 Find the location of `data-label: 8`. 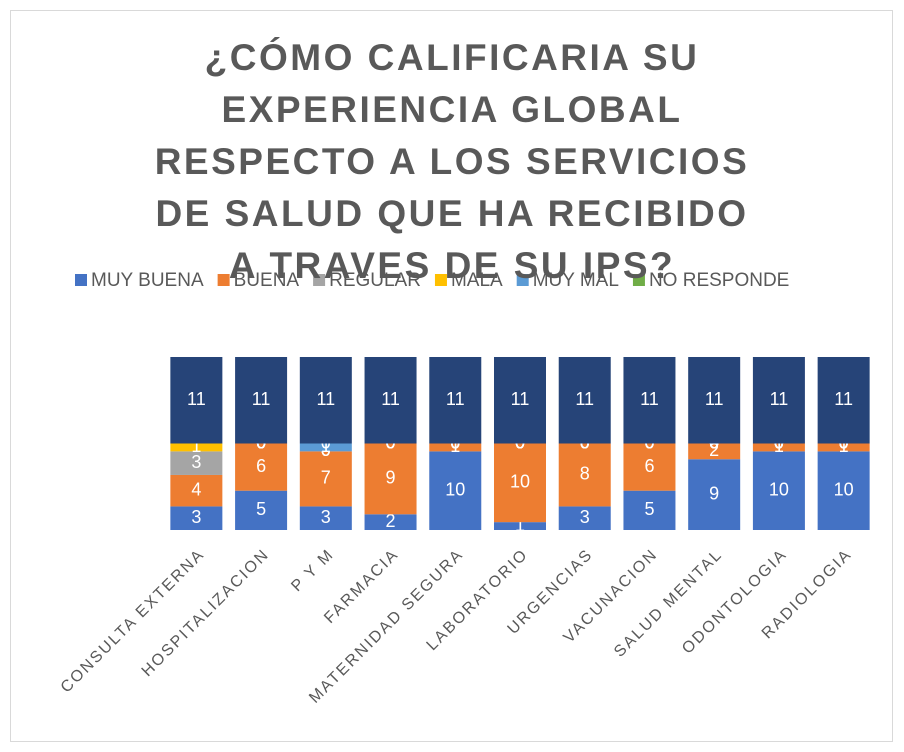

data-label: 8 is located at coordinates (585, 474).